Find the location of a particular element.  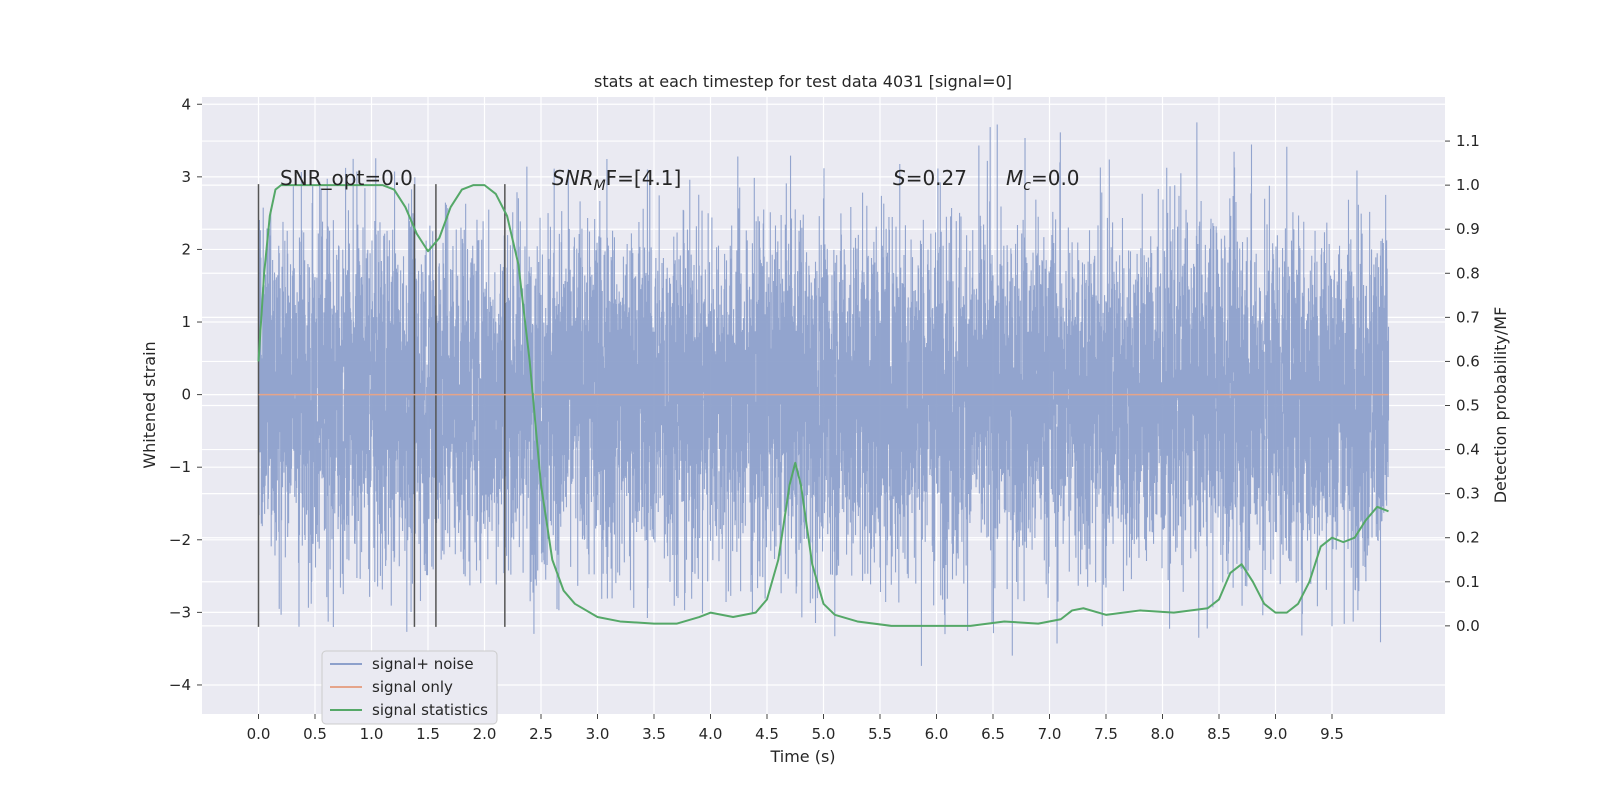

annotation-mc: Mc=0.0 is located at coordinates (1043, 180).